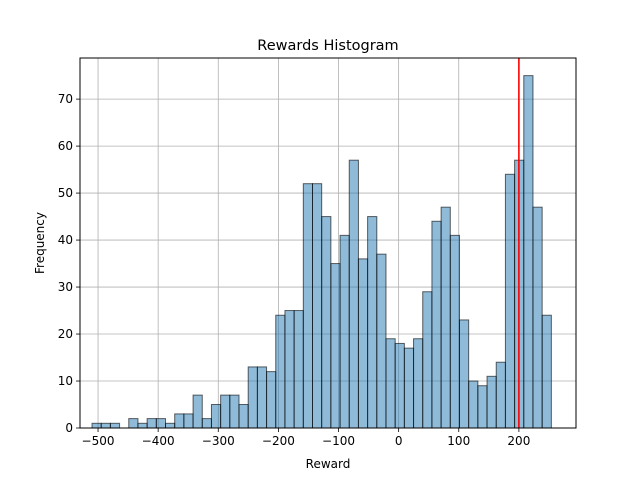  I want to click on x-tick-label: −300, so click(218, 441).